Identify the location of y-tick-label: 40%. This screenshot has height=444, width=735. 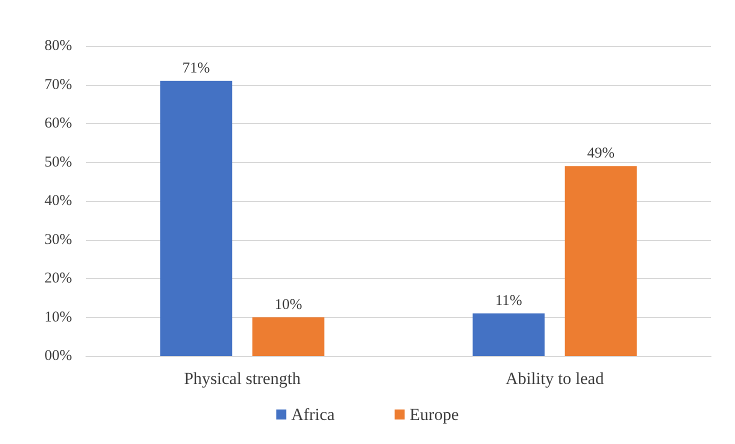
(58, 201).